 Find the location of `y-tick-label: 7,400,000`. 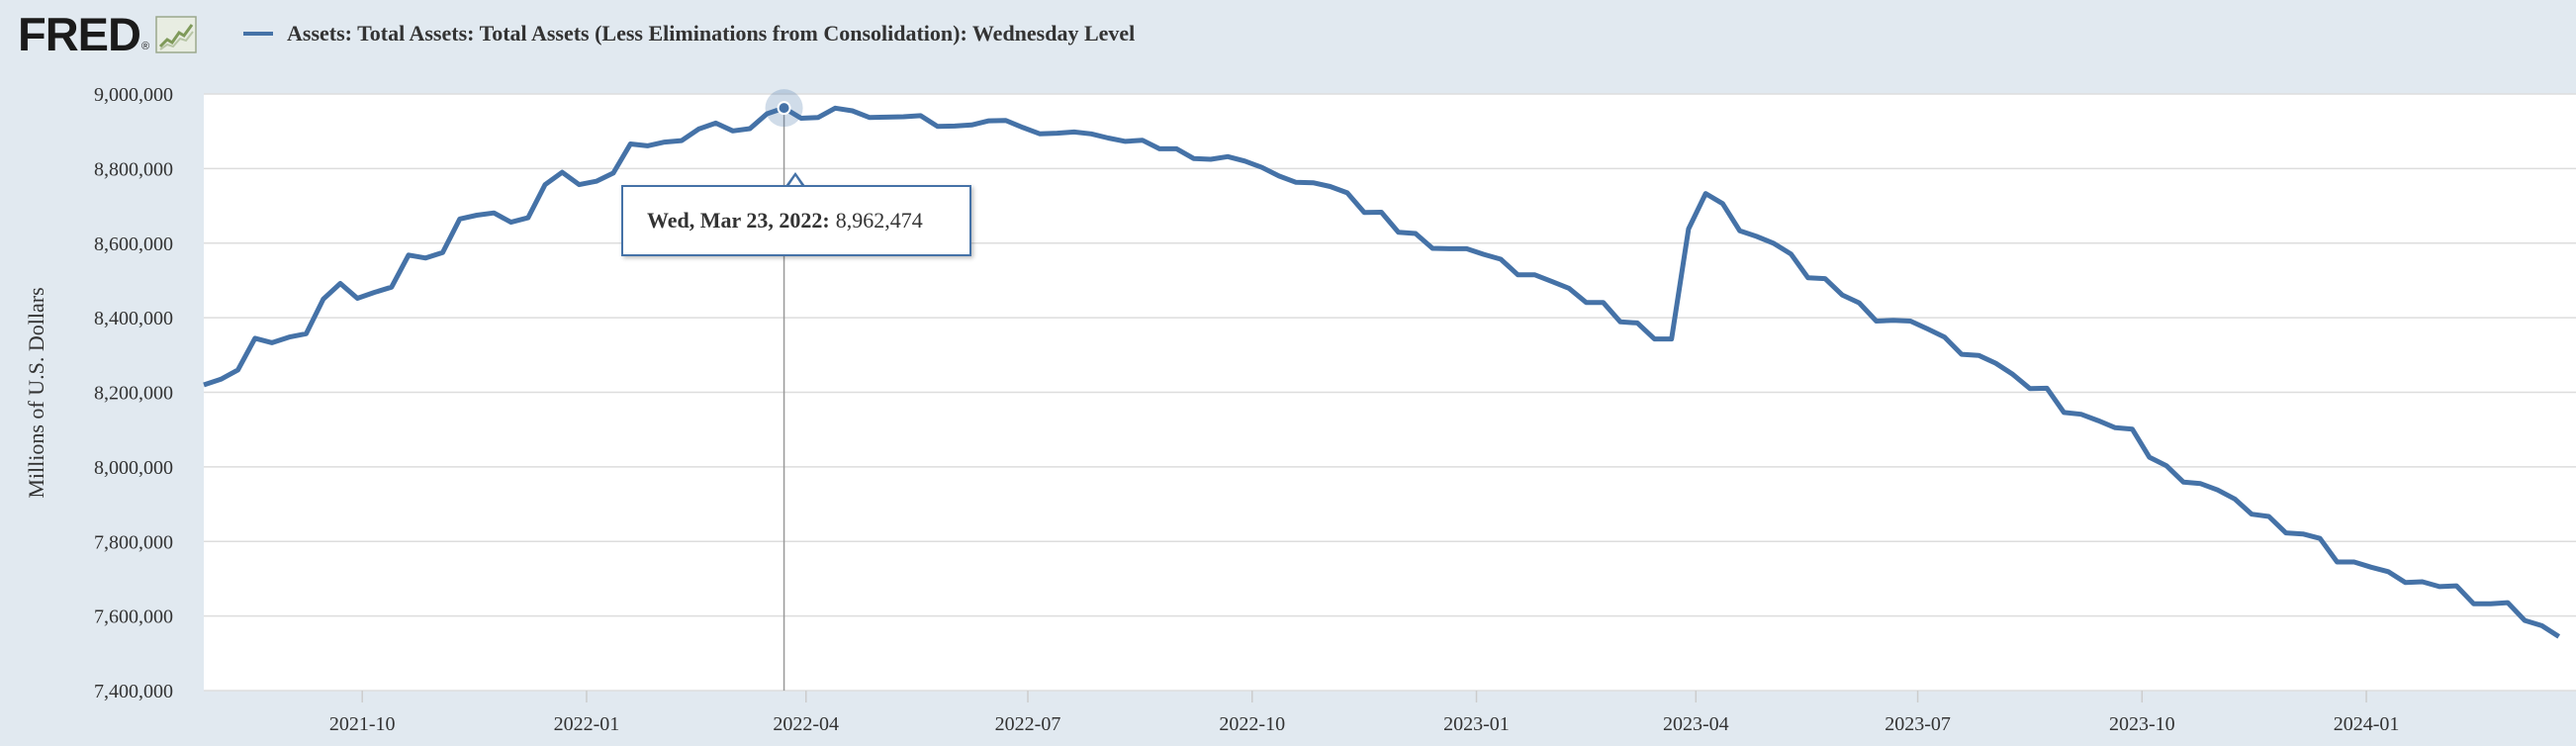

y-tick-label: 7,400,000 is located at coordinates (133, 691).